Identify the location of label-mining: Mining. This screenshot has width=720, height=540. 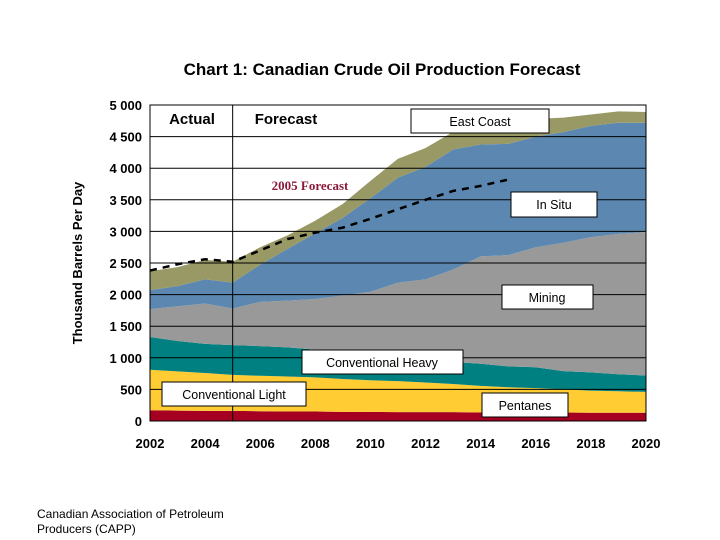
(547, 297).